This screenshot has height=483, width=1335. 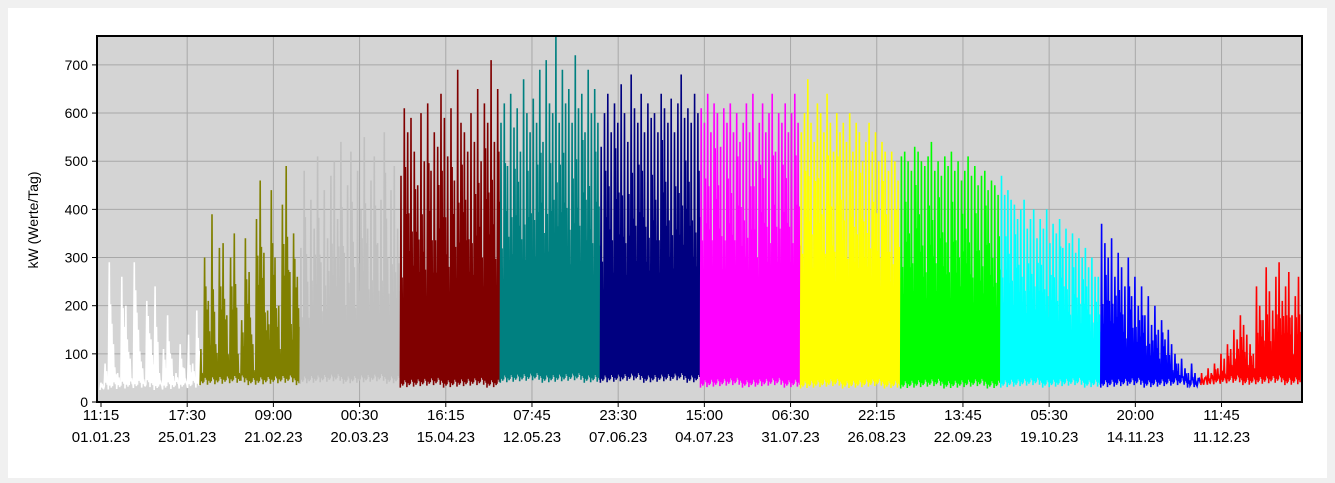 What do you see at coordinates (532, 415) in the screenshot?
I see `x-tick-time: 07:45` at bounding box center [532, 415].